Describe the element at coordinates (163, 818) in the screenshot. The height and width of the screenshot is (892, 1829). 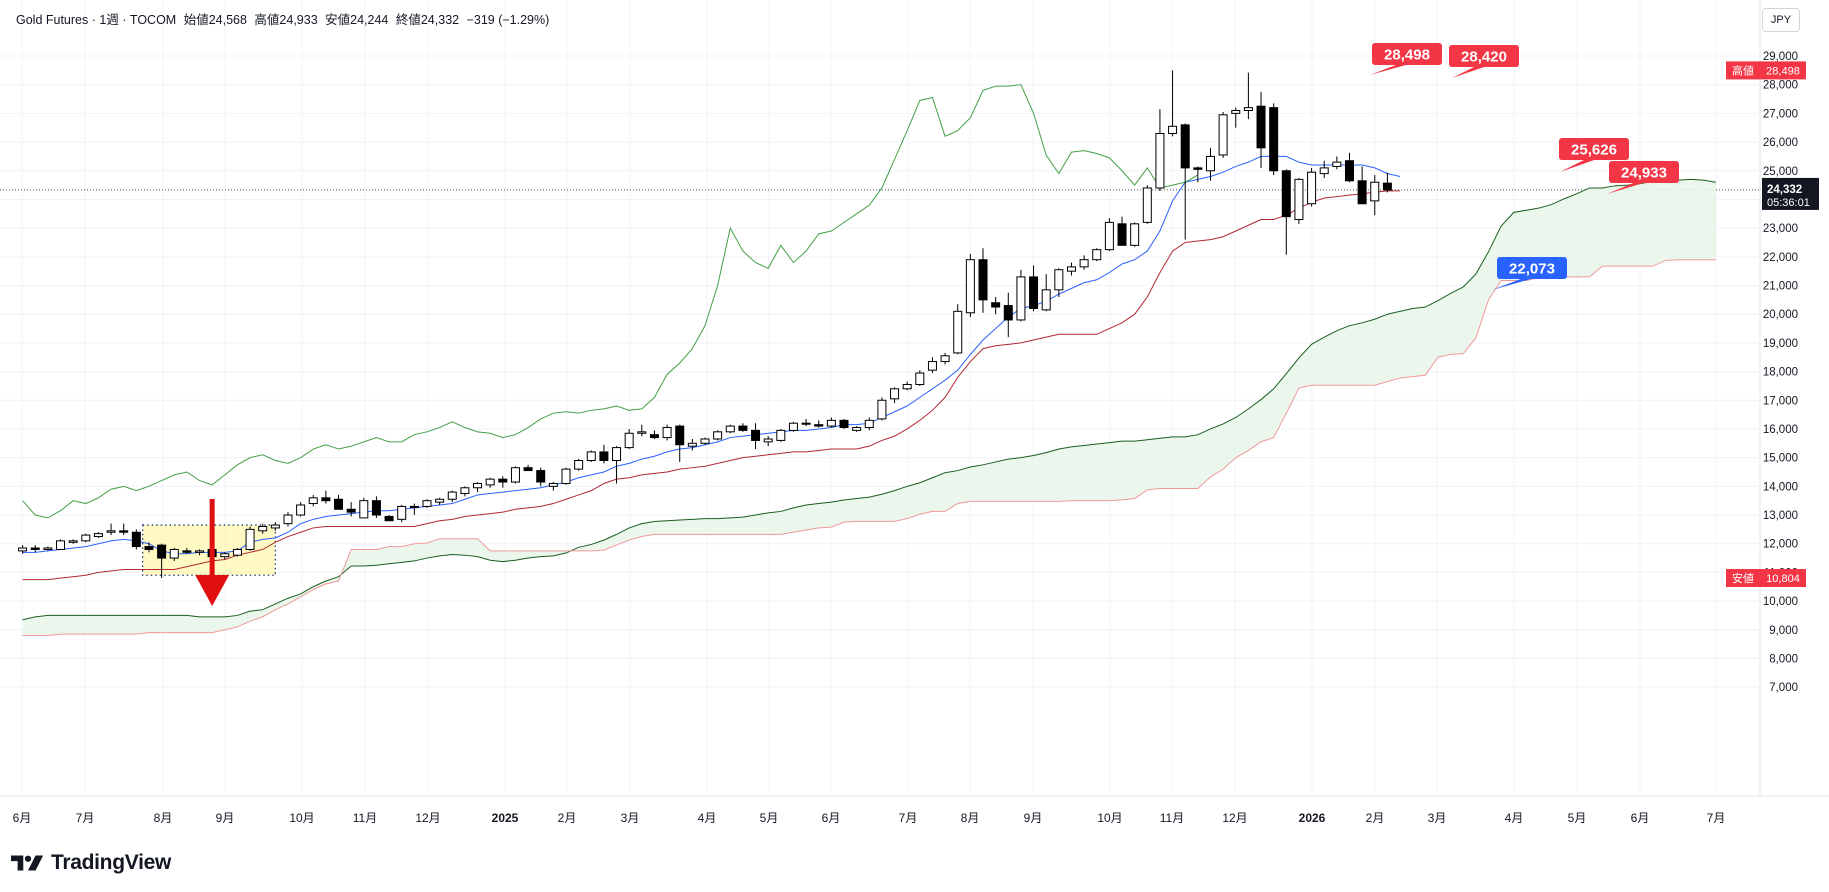
I see `time-tick-label: 8月` at that location.